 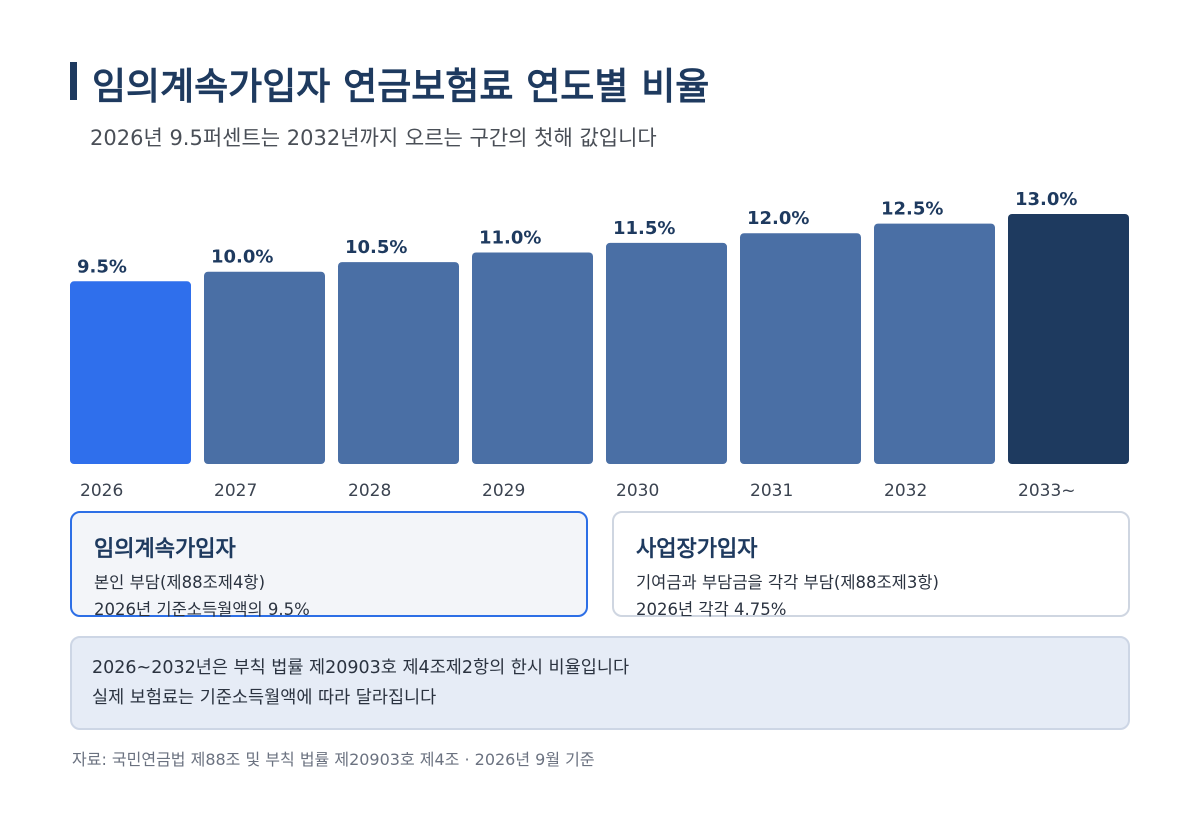 What do you see at coordinates (202, 609) in the screenshot?
I see `card-line-rate: 2026년 기준소득월액의 9.5%` at bounding box center [202, 609].